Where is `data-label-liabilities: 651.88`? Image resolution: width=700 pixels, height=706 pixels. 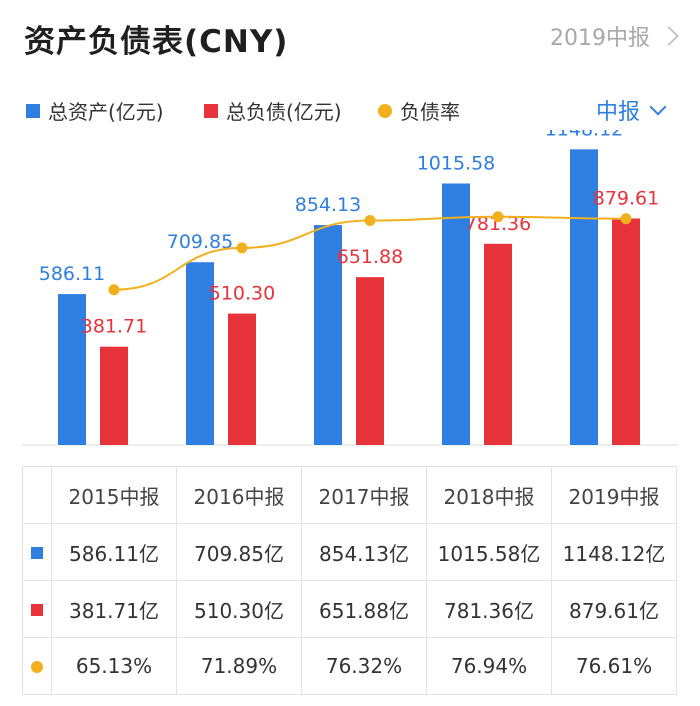
data-label-liabilities: 651.88 is located at coordinates (370, 257).